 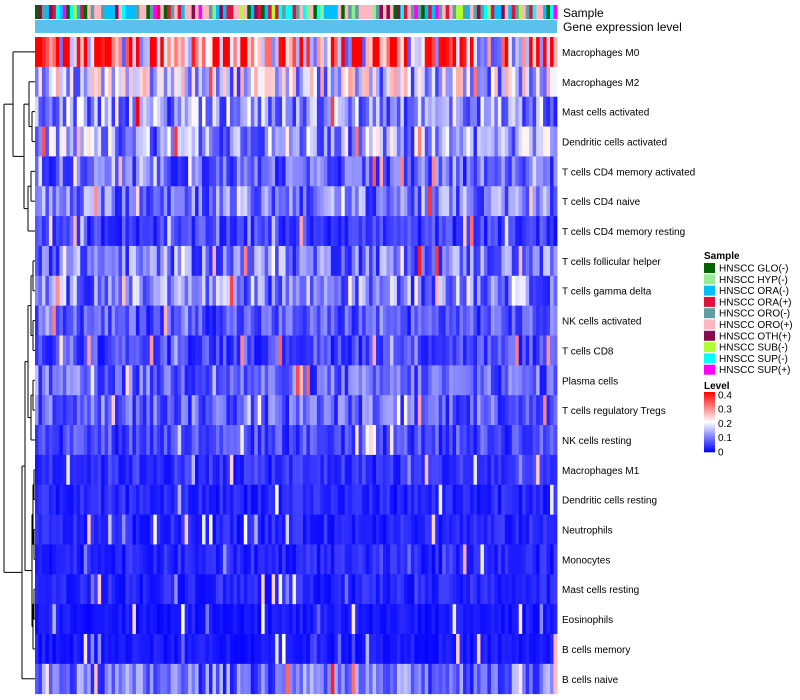 I want to click on sample-legend-swatch, so click(x=709, y=324).